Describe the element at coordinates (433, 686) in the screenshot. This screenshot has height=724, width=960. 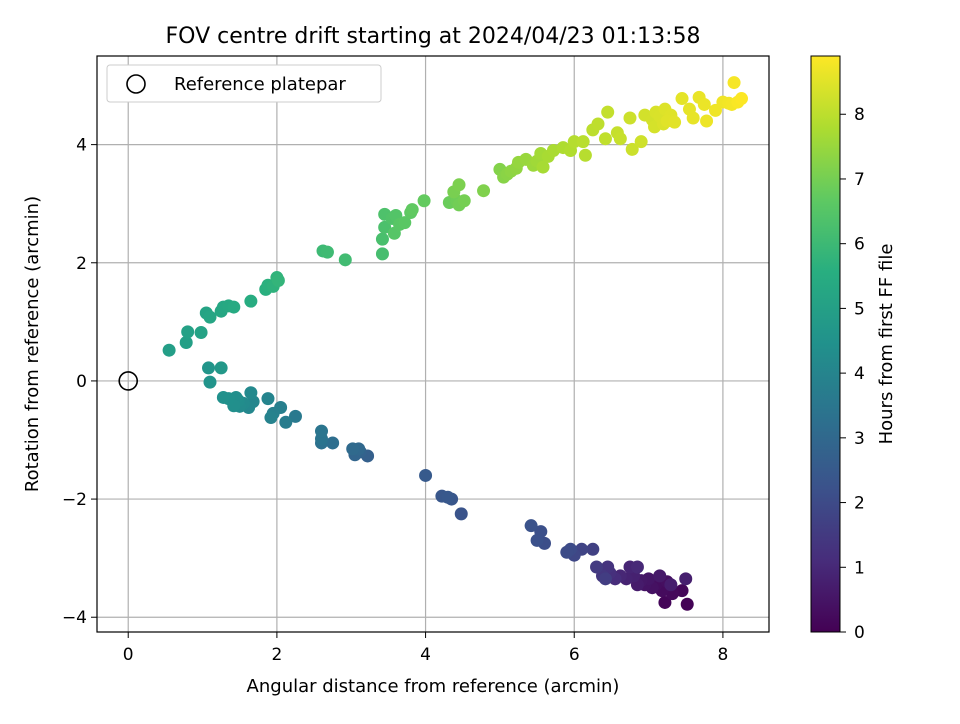
I see `x-axis-label: Angular distance from reference (arcmin)` at that location.